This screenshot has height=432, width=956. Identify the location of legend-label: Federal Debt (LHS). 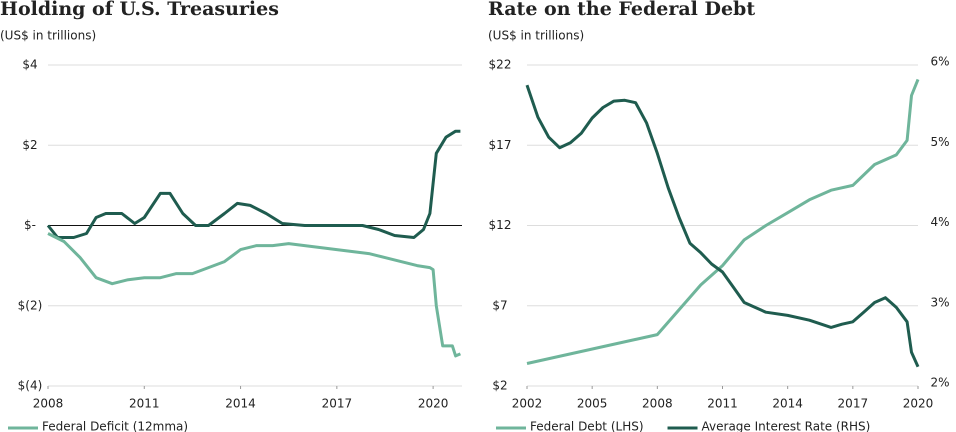
(587, 426).